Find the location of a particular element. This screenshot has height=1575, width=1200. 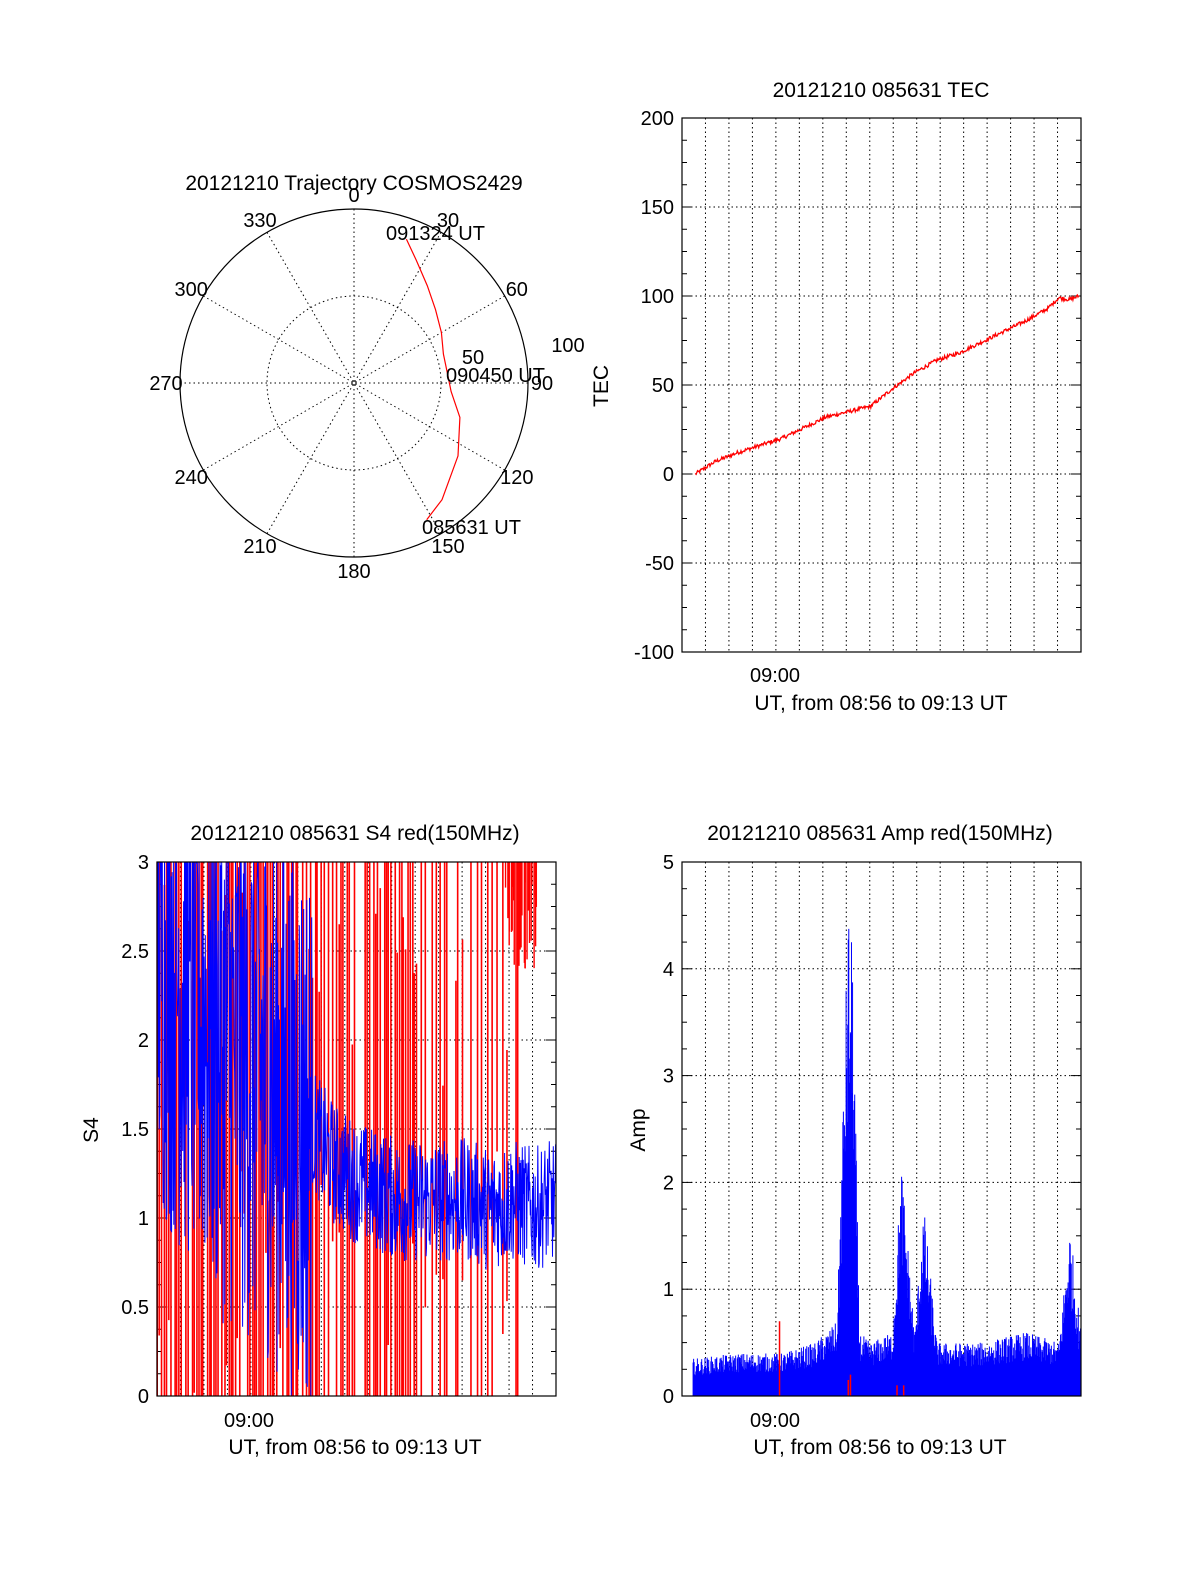

y-tick-label: 5 is located at coordinates (668, 863).